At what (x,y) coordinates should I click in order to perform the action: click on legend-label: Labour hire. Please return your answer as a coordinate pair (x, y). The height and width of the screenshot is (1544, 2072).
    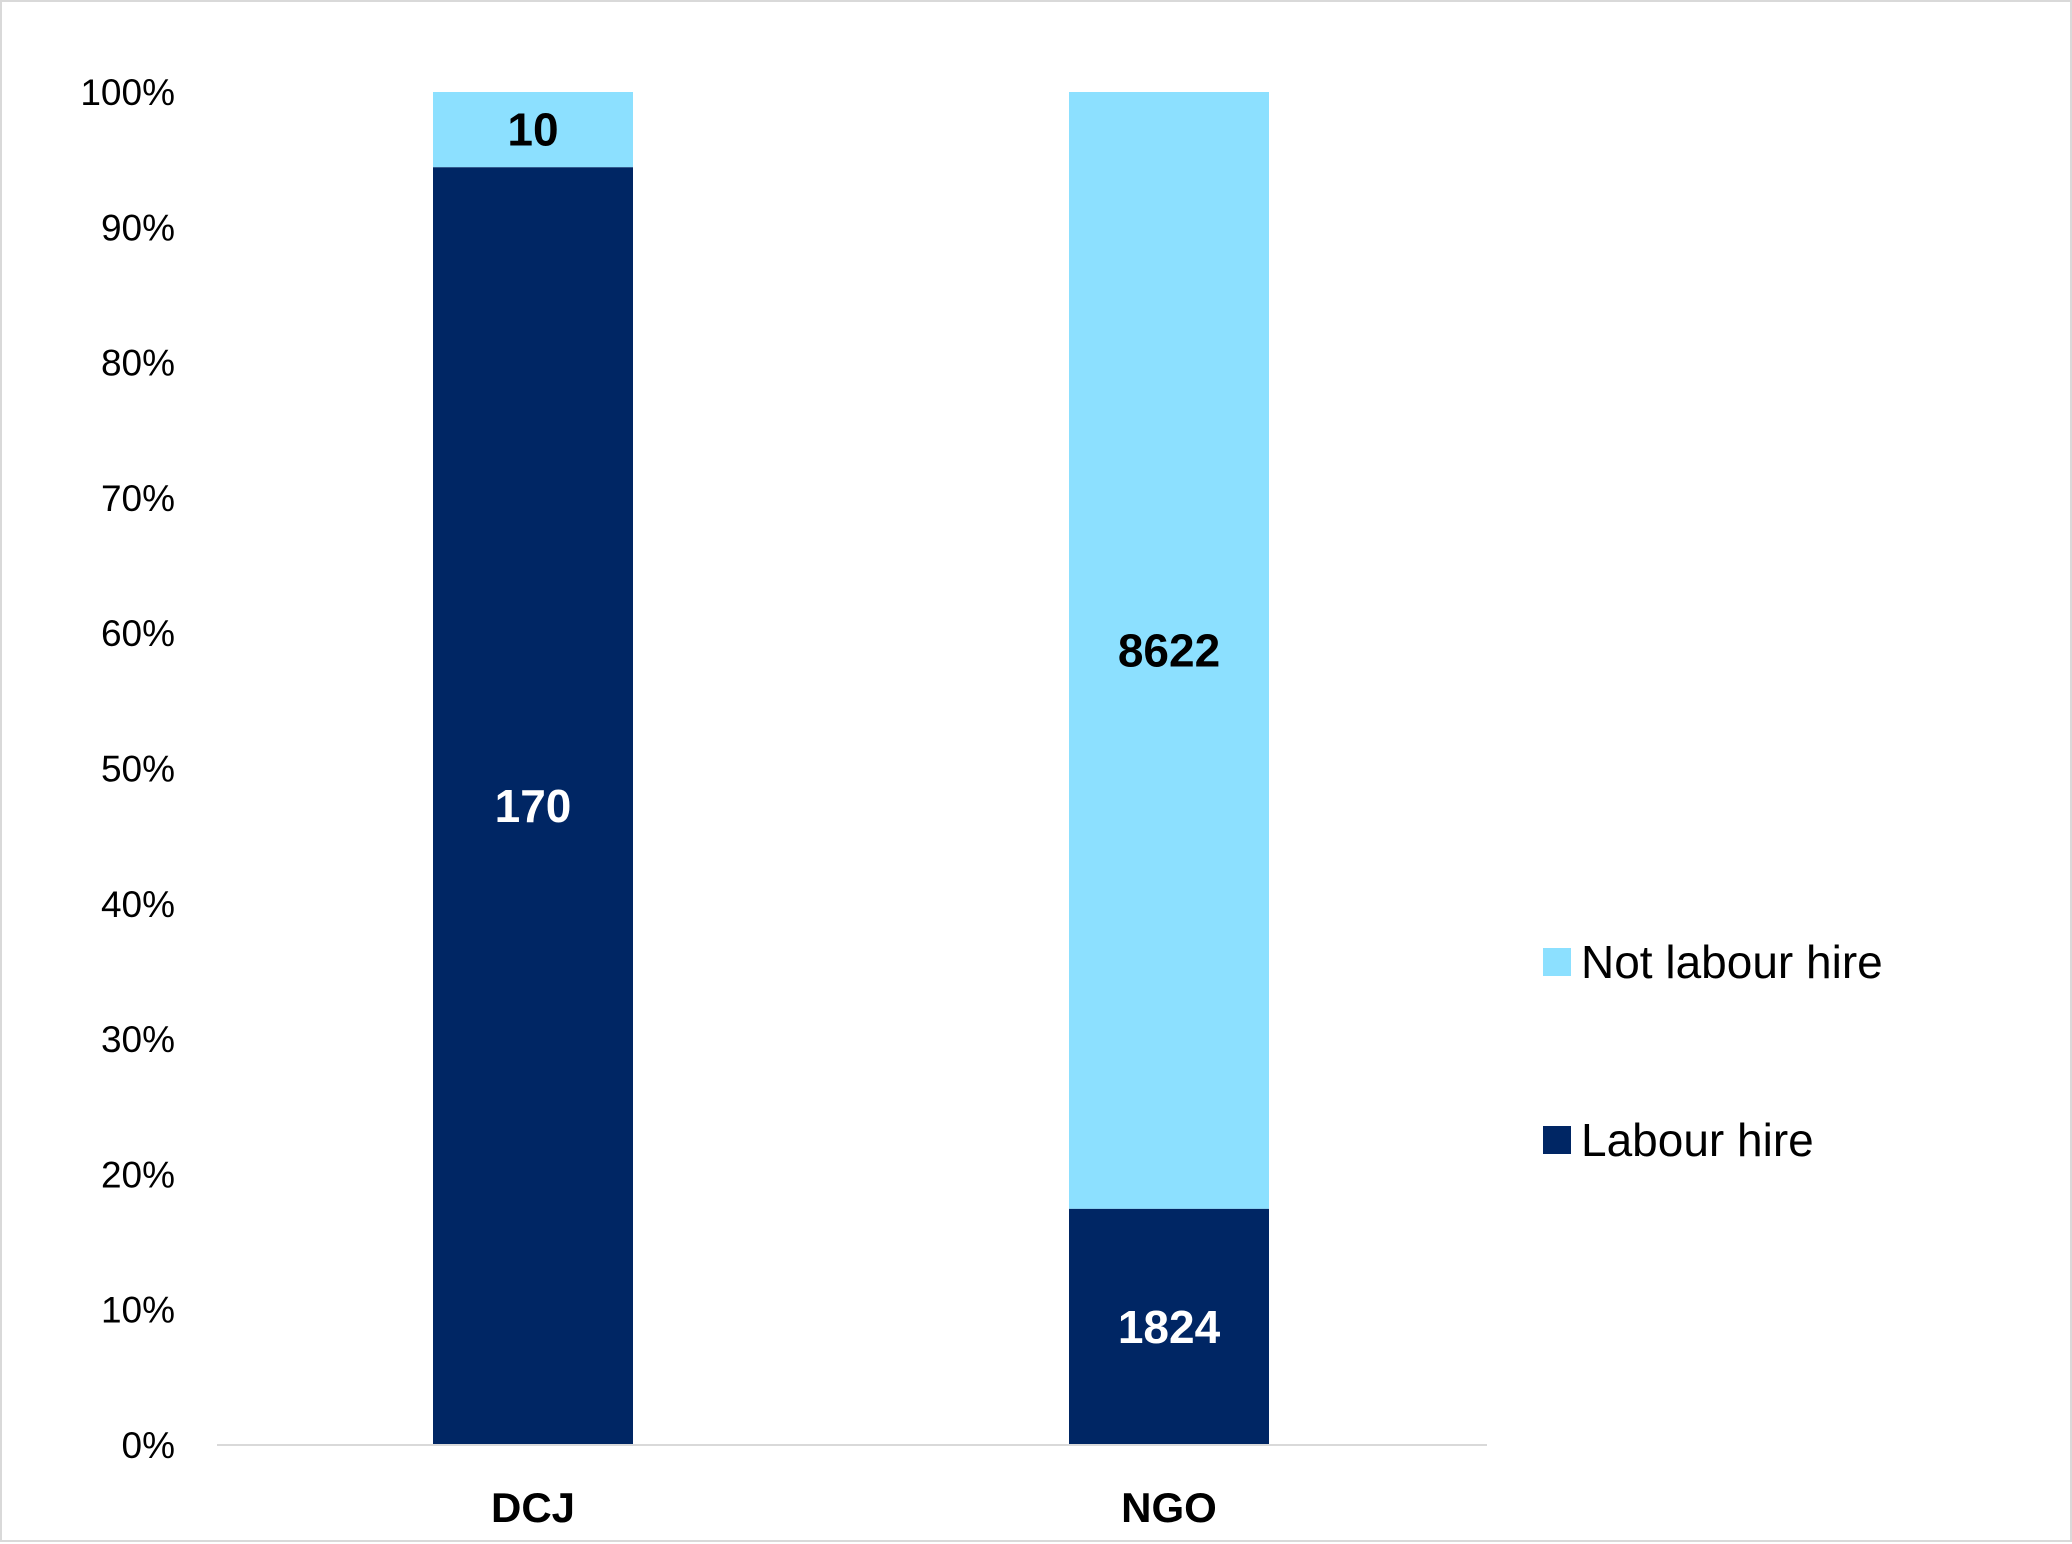
    Looking at the image, I should click on (1697, 1140).